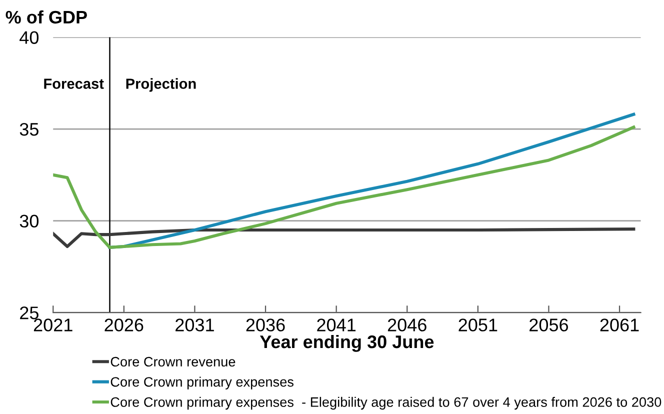 This screenshot has width=664, height=414. I want to click on x-tick-label: 2046, so click(407, 325).